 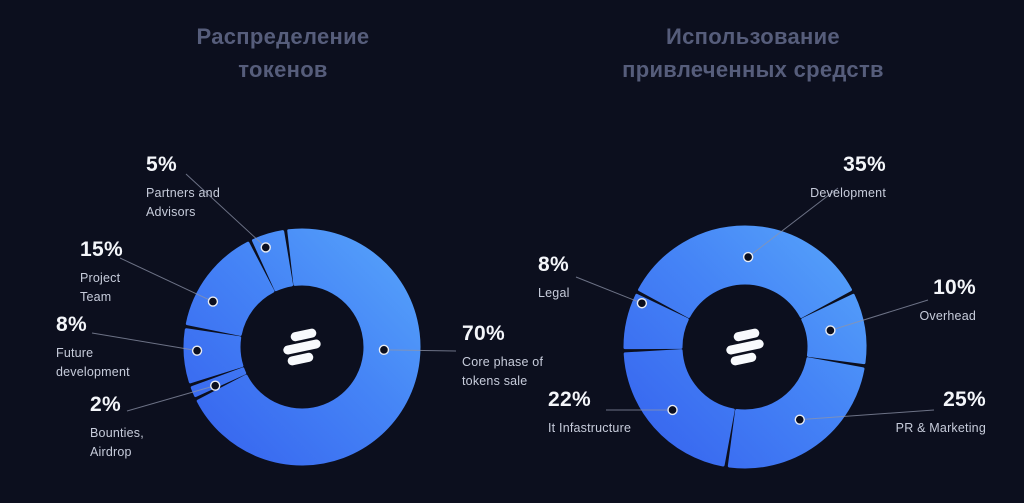 I want to click on callout-development: 35% Development, so click(x=821, y=178).